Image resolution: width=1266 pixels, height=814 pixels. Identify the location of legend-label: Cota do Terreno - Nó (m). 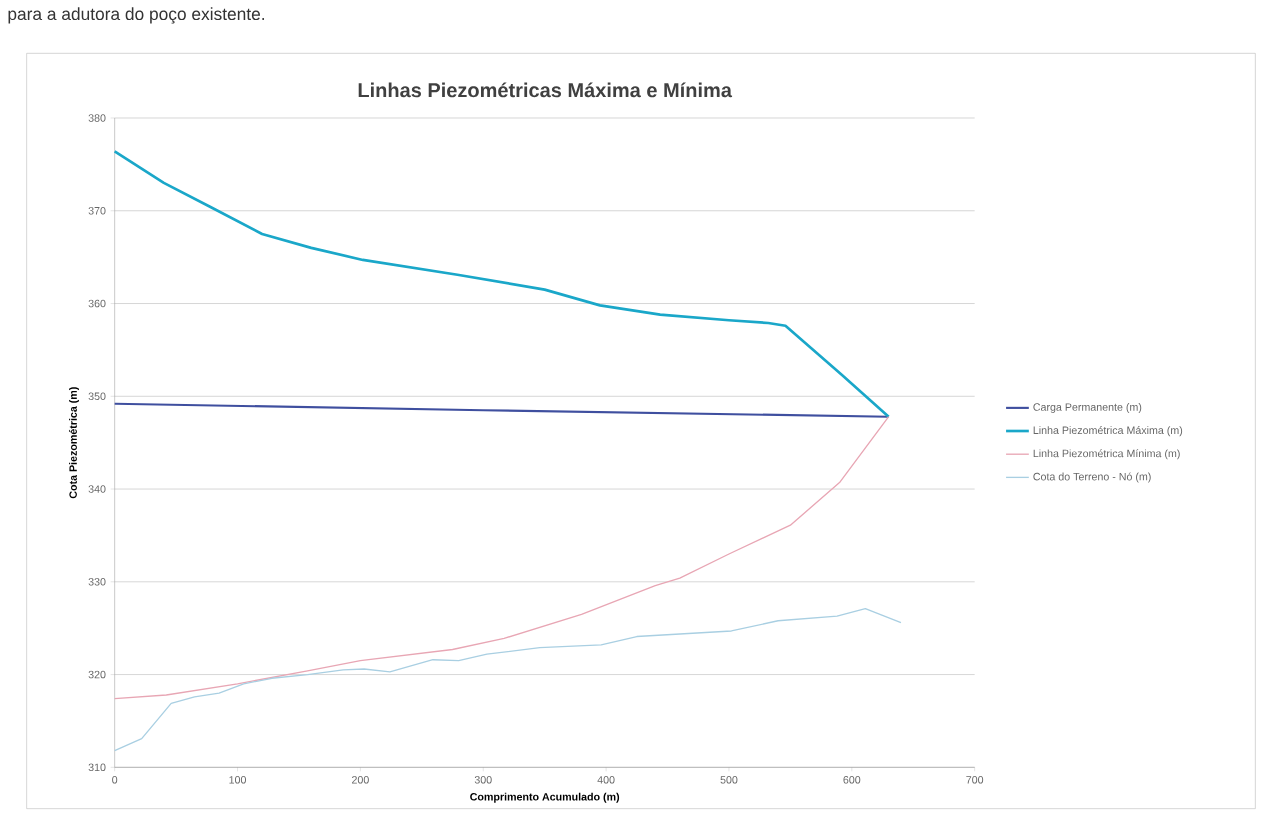
(1092, 477).